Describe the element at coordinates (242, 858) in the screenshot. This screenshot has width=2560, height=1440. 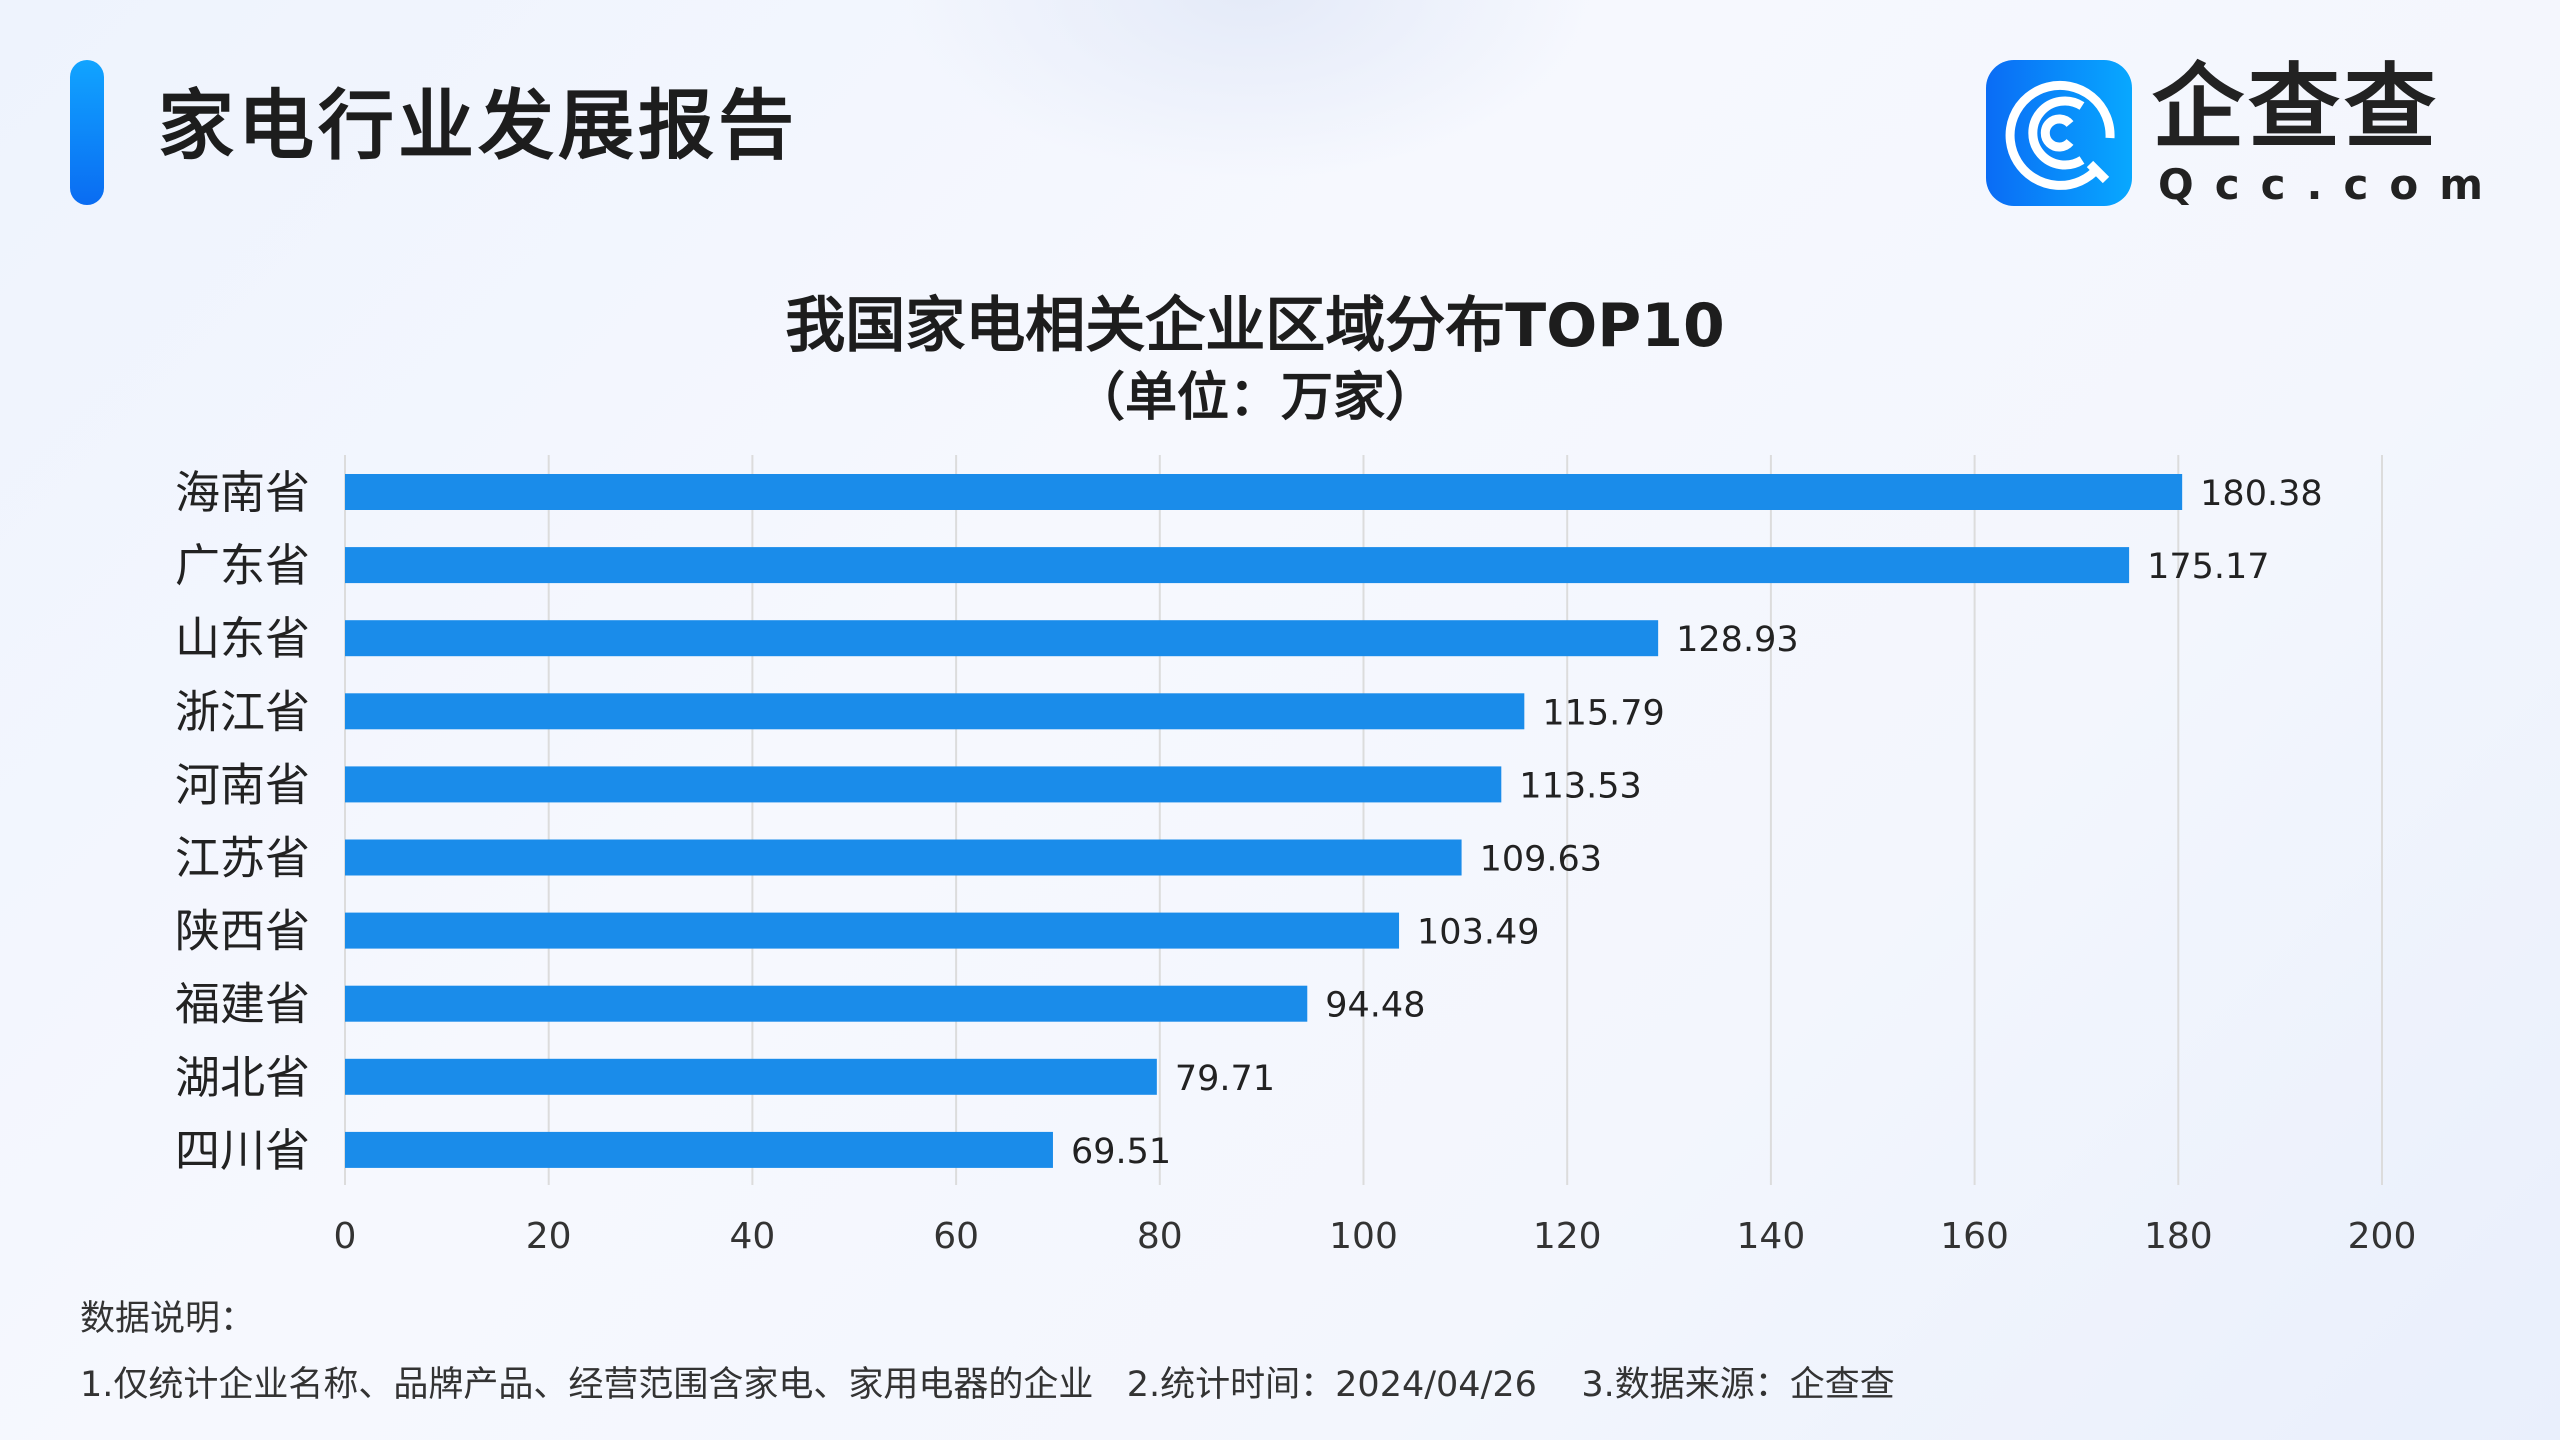
I see `category-label: 江苏省` at that location.